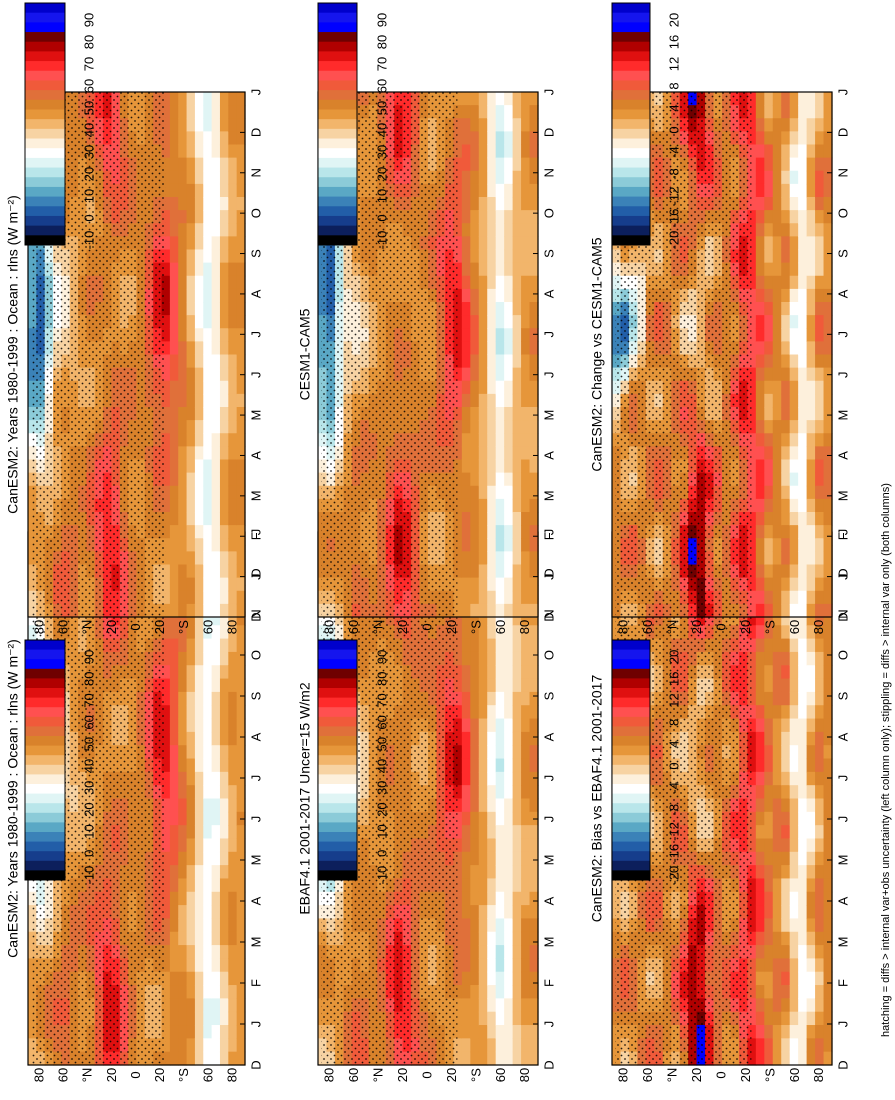  Describe the element at coordinates (255, 455) in the screenshot. I see `month-tick-label: A` at that location.